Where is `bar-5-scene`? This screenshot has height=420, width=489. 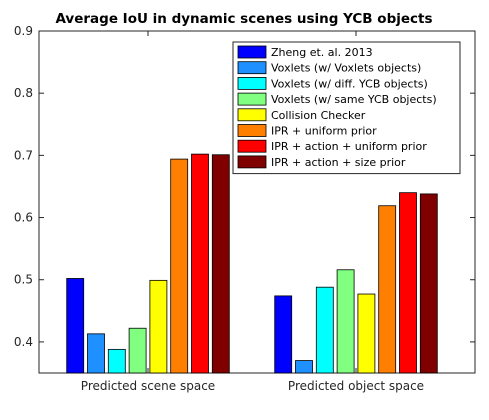
bar-5-scene is located at coordinates (158, 326).